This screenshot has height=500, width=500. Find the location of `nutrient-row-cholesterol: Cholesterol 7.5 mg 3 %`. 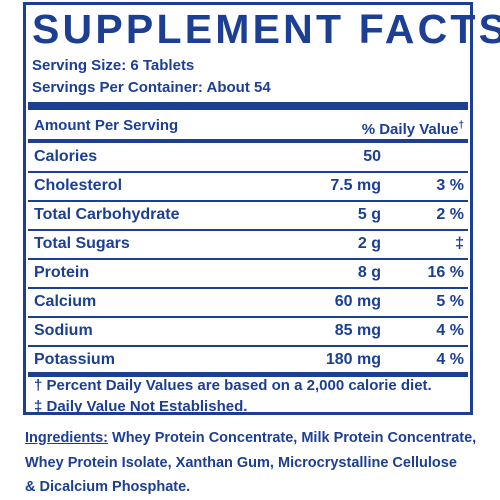

nutrient-row-cholesterol: Cholesterol 7.5 mg 3 % is located at coordinates (248, 186).